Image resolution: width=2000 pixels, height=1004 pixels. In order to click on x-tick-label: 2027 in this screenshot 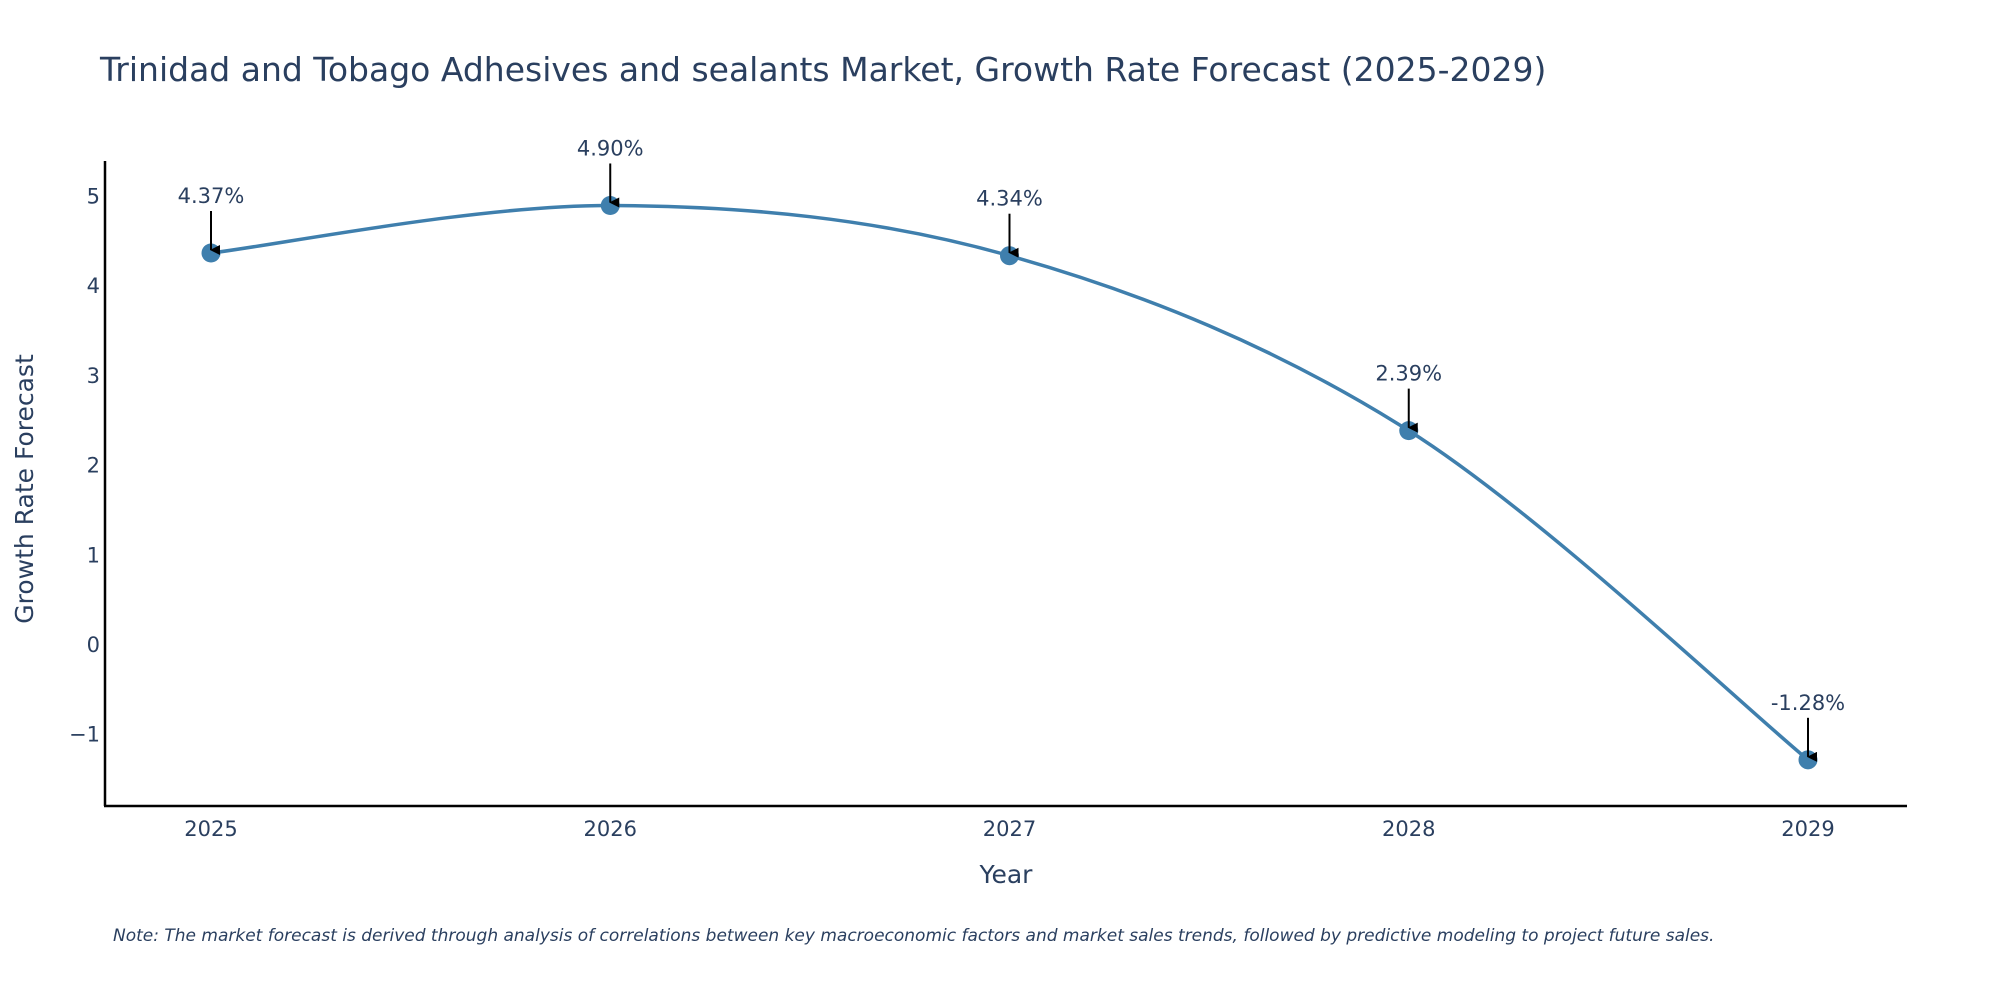, I will do `click(1009, 829)`.